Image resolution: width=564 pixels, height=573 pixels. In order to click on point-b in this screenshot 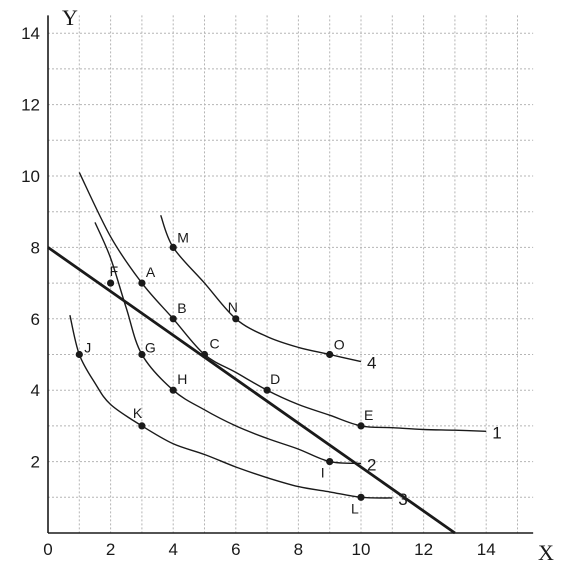, I will do `click(173, 319)`.